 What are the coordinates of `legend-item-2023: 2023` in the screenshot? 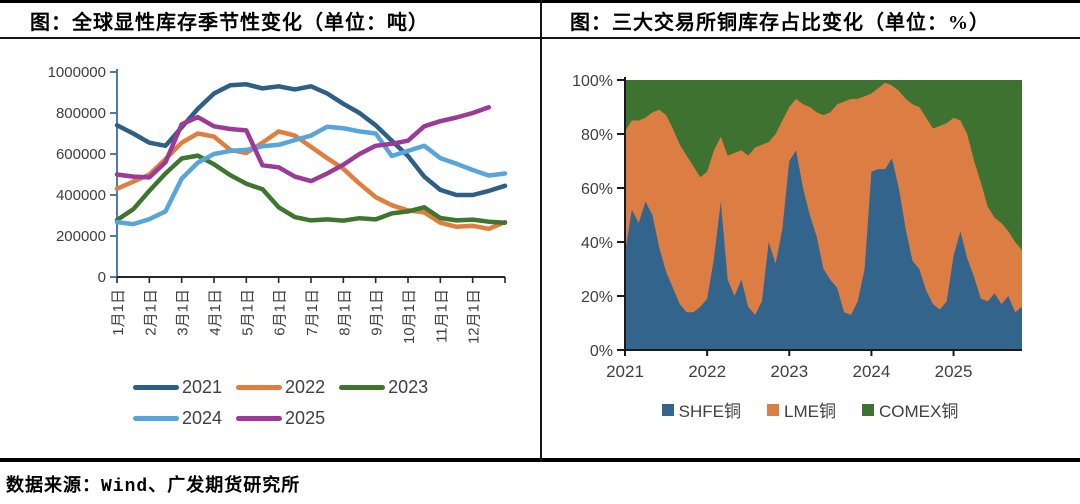 It's located at (383, 387).